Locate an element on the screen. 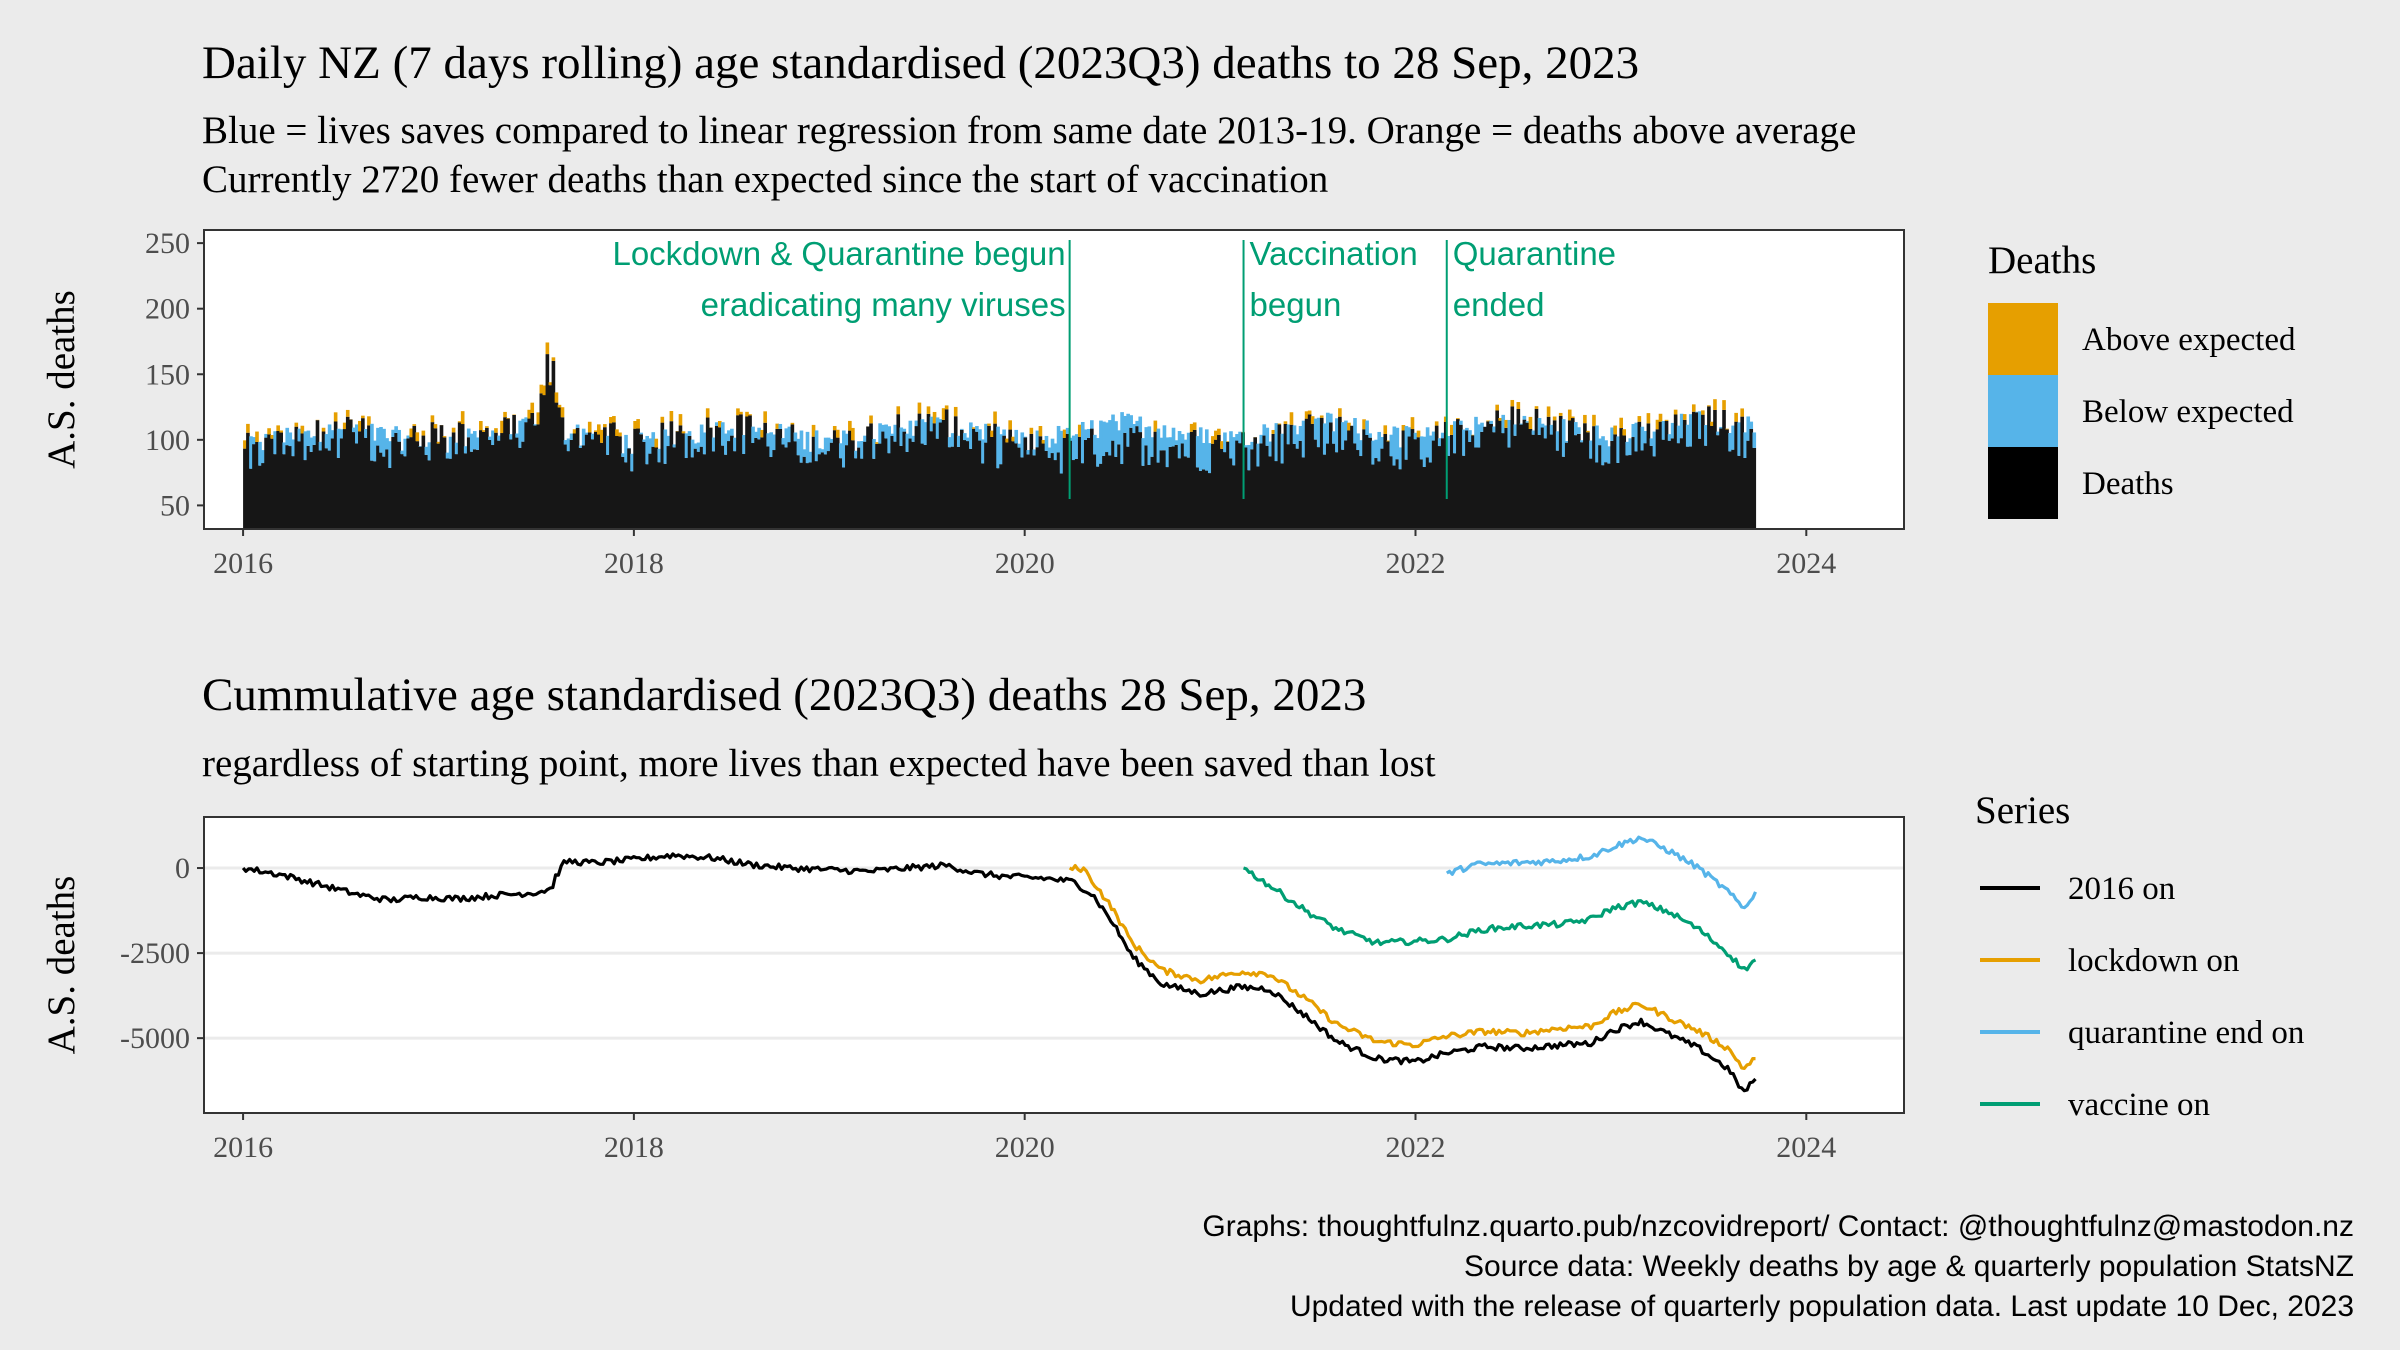 This screenshot has width=2400, height=1350. y-tick-label: 250 is located at coordinates (167, 243).